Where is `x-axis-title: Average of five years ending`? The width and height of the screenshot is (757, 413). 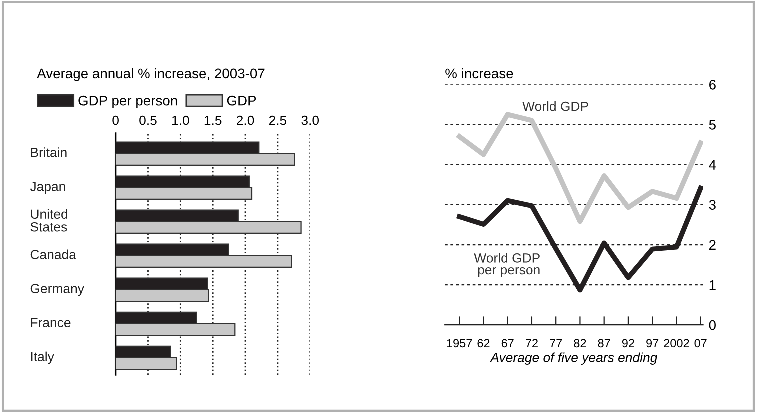
x-axis-title: Average of five years ending is located at coordinates (574, 358).